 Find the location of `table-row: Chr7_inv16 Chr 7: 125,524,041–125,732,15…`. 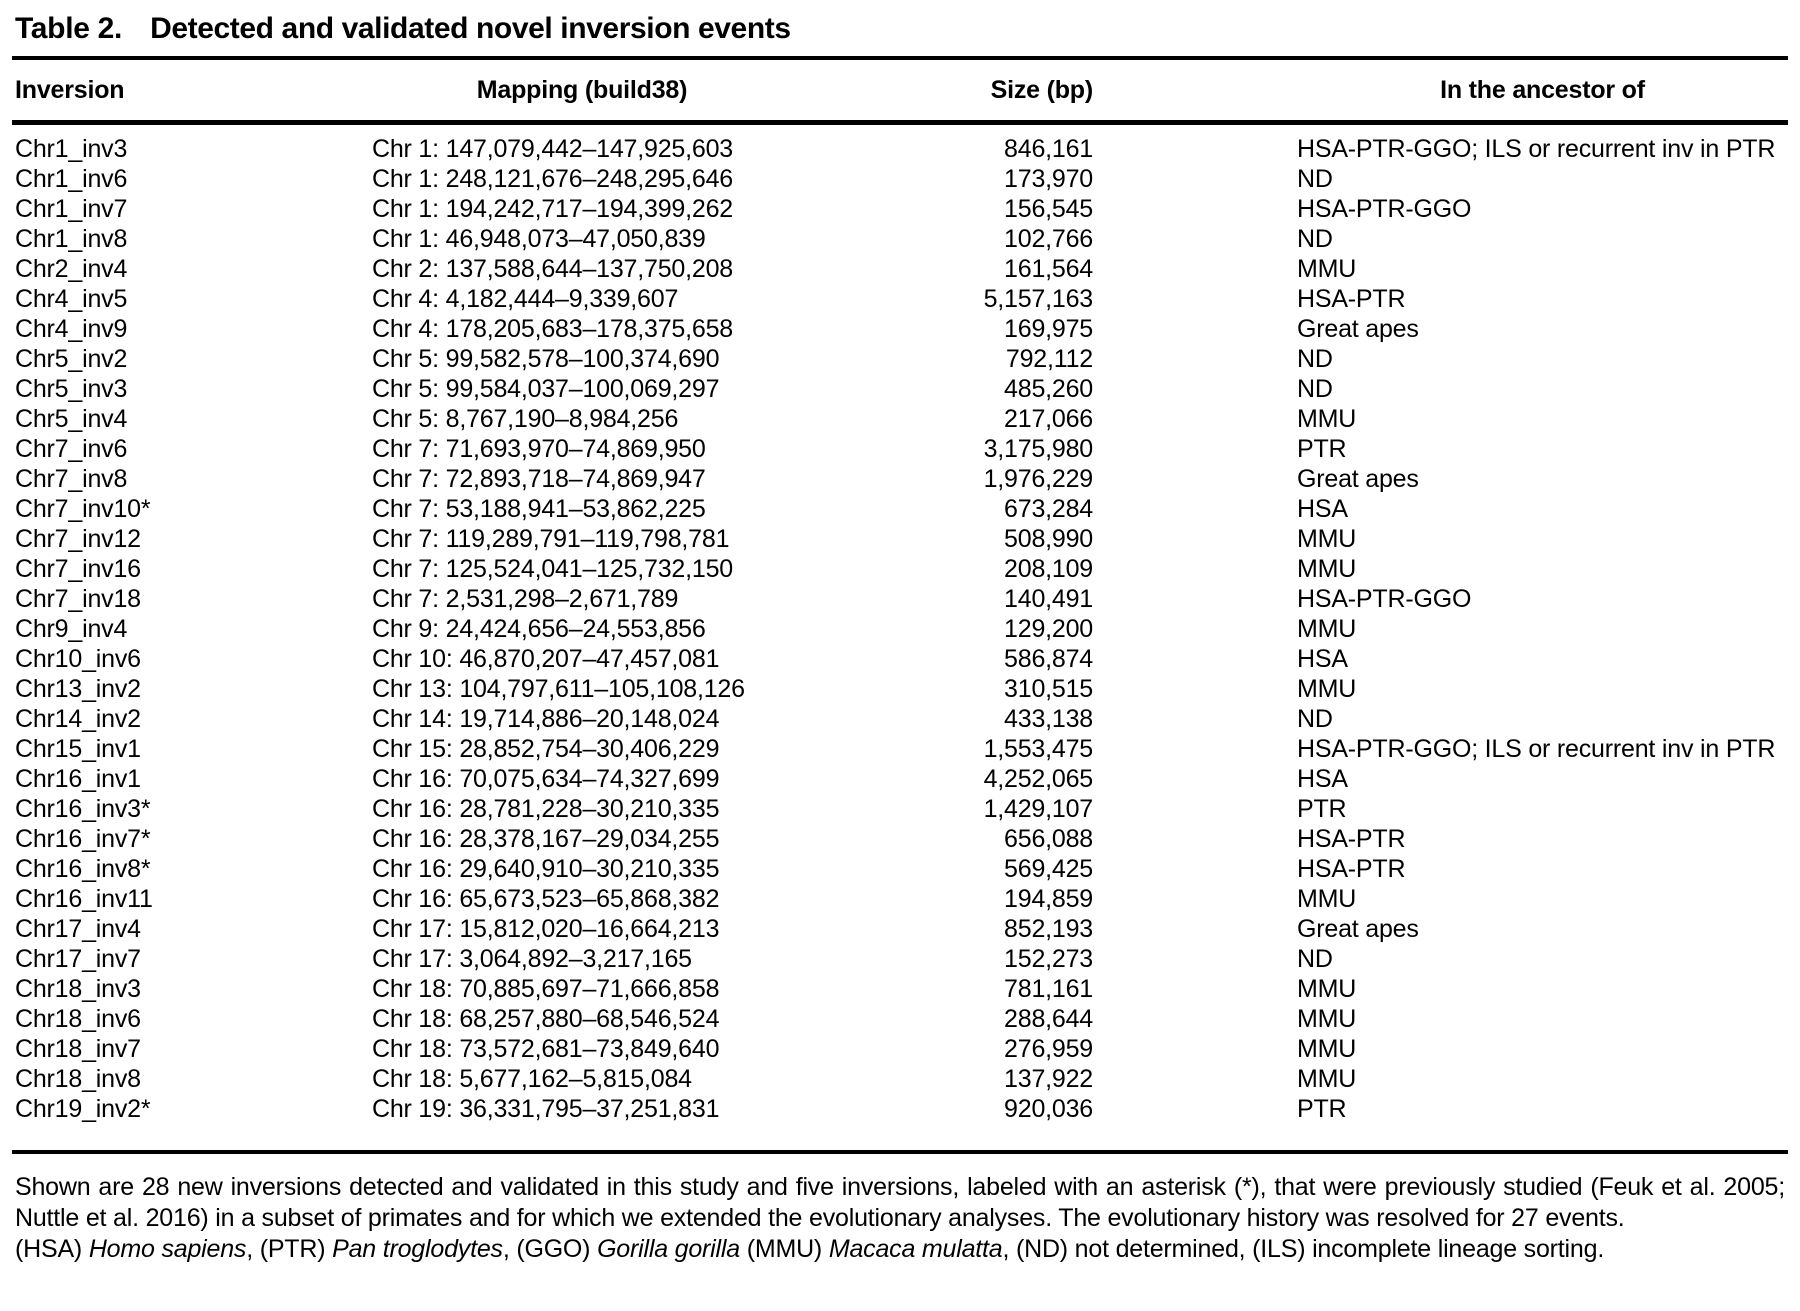

table-row: Chr7_inv16 Chr 7: 125,524,041–125,732,15… is located at coordinates (900, 569).